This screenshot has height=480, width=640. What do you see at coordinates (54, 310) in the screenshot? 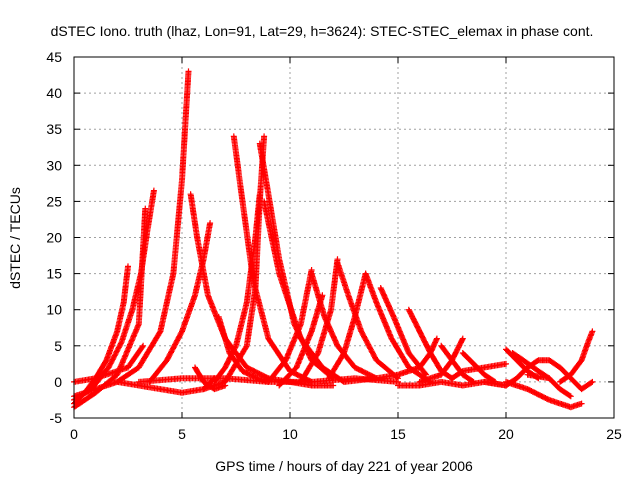
I see `y-tick-label: 10` at bounding box center [54, 310].